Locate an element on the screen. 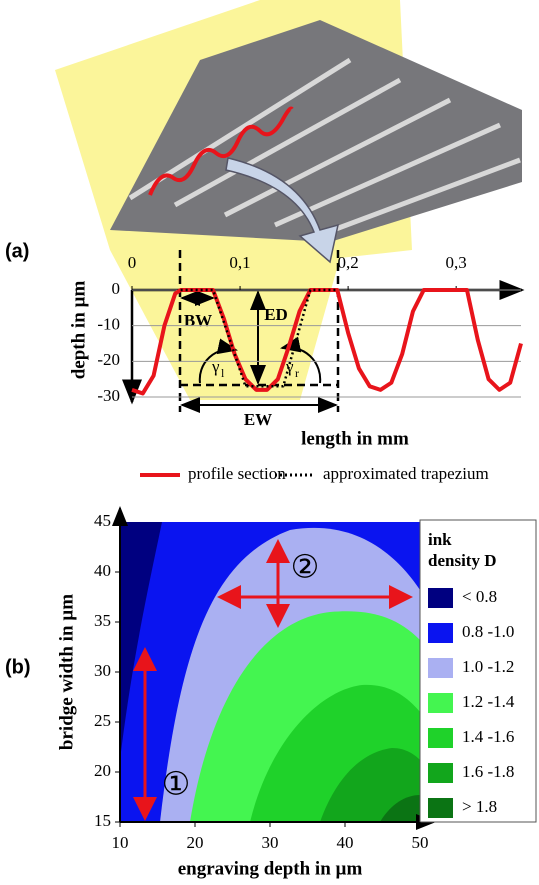 This screenshot has height=885, width=539. y-tick-label: -10 is located at coordinates (108, 324).